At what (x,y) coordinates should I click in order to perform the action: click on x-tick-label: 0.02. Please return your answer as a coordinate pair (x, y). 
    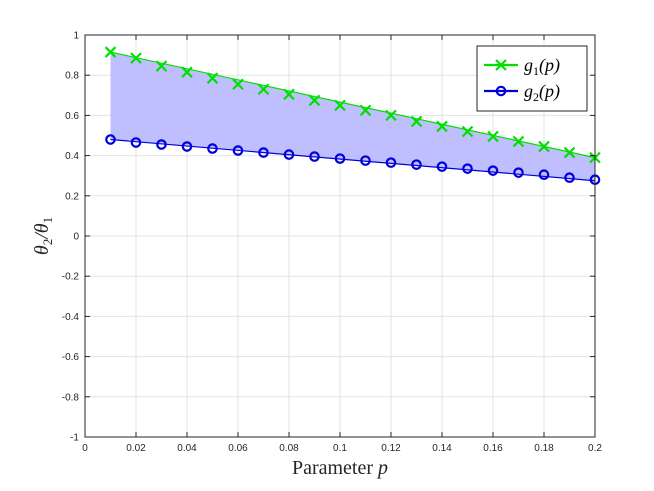
    Looking at the image, I should click on (136, 448).